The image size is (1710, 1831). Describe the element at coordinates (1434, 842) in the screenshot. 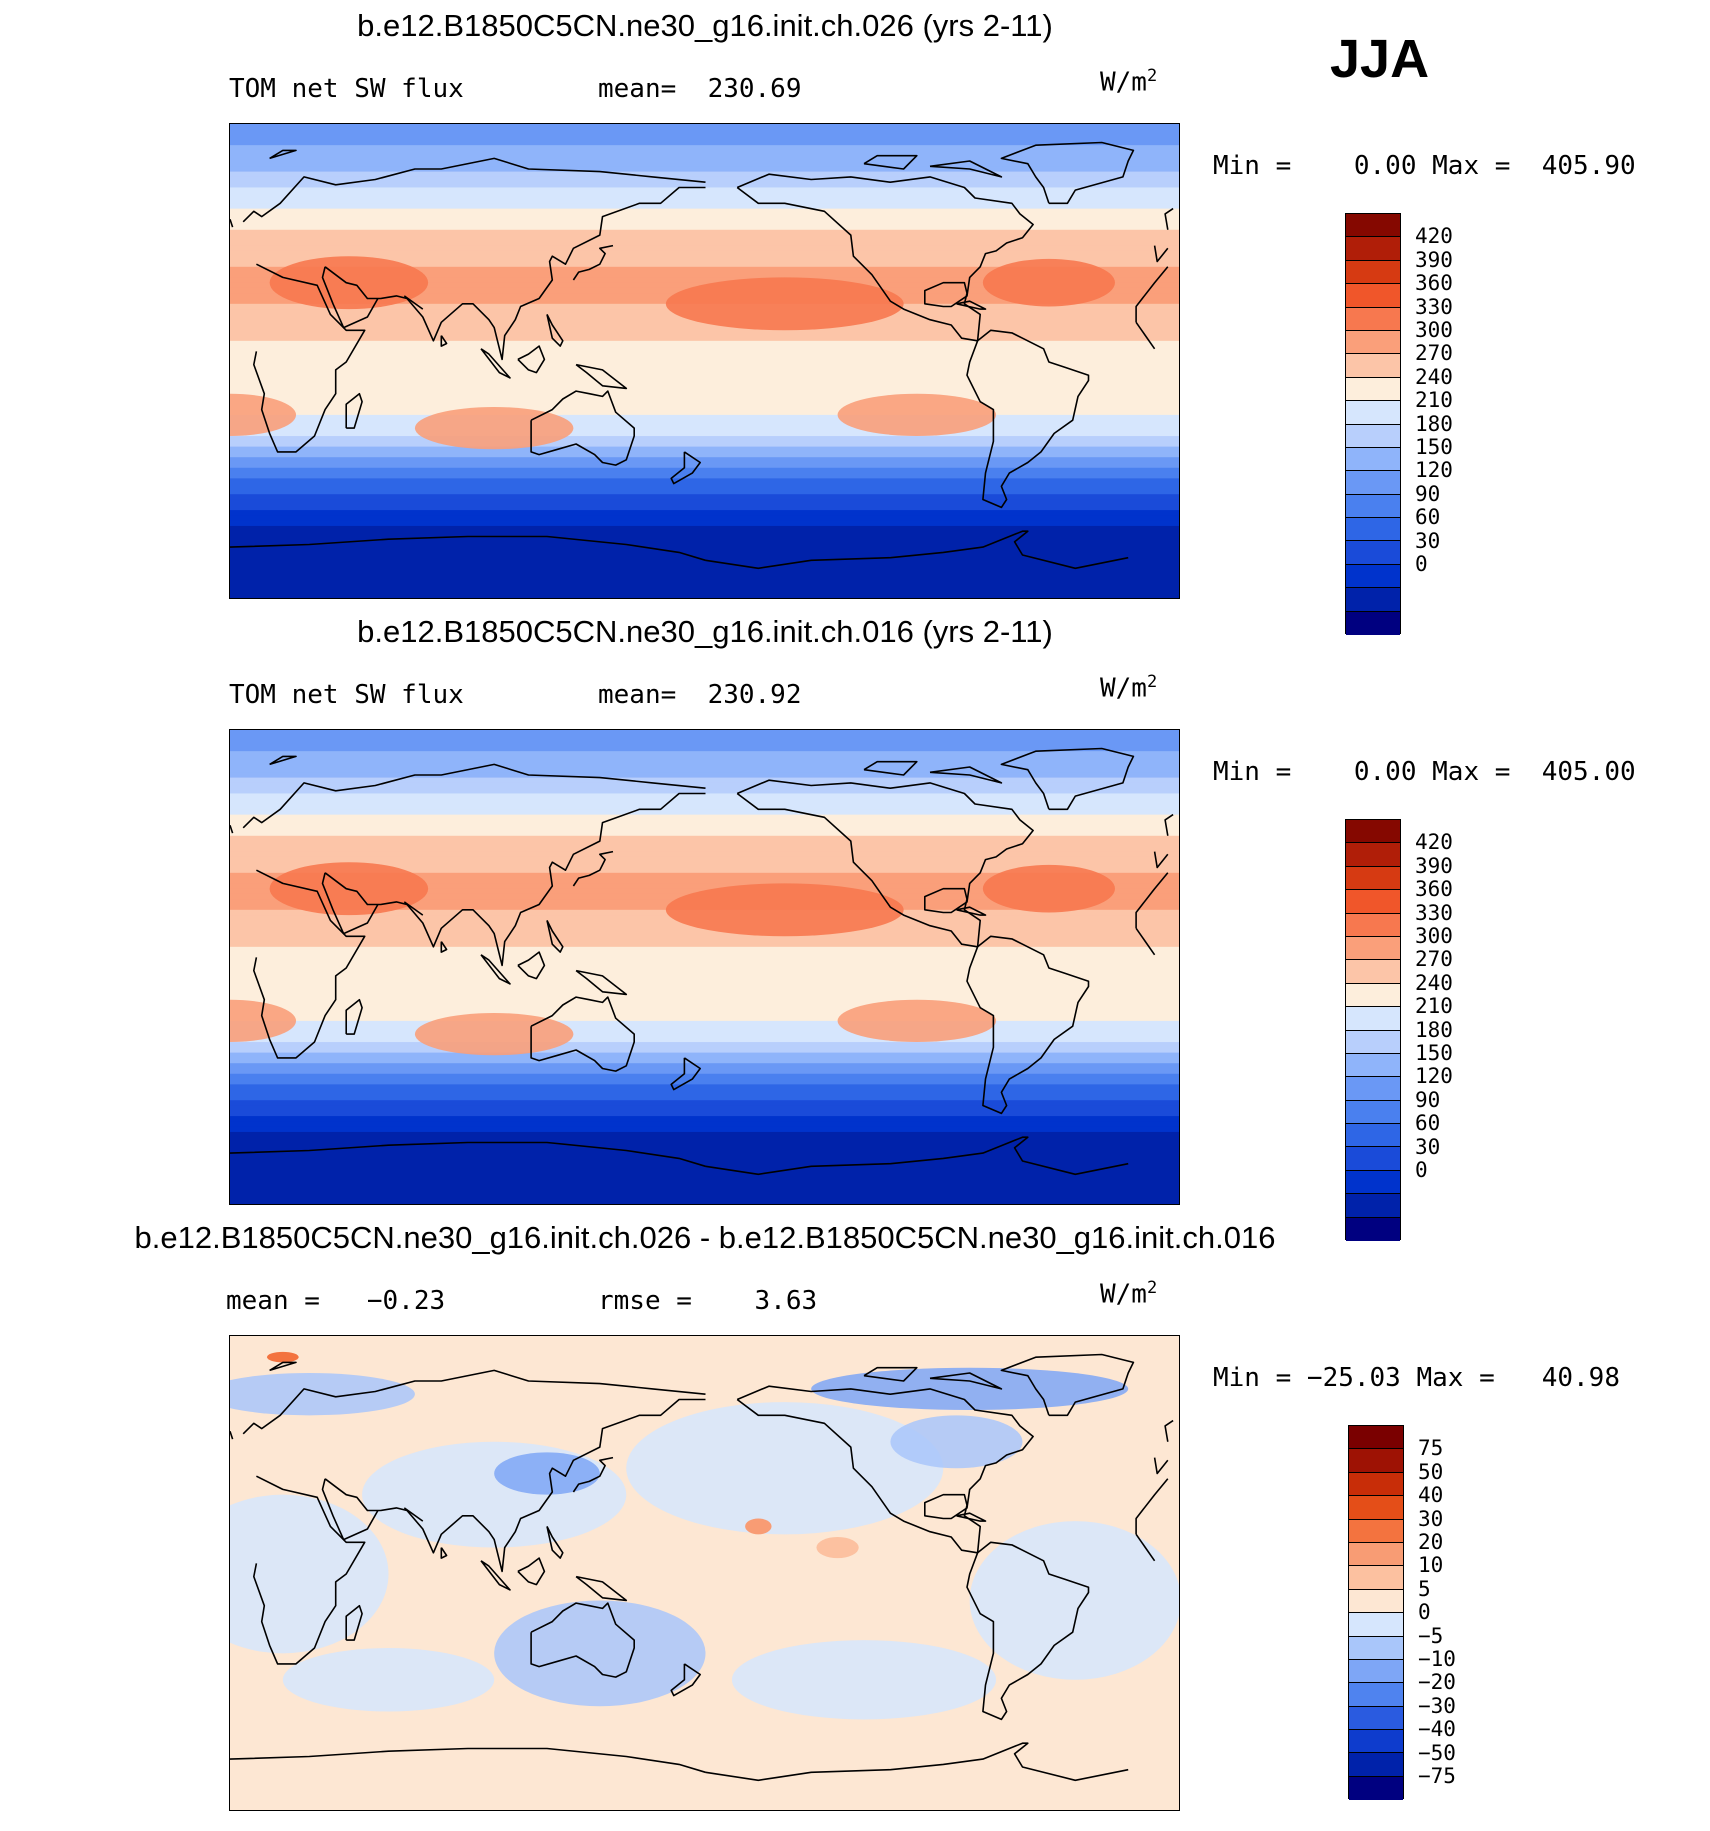

I see `colorbar-tick-label: 420` at that location.